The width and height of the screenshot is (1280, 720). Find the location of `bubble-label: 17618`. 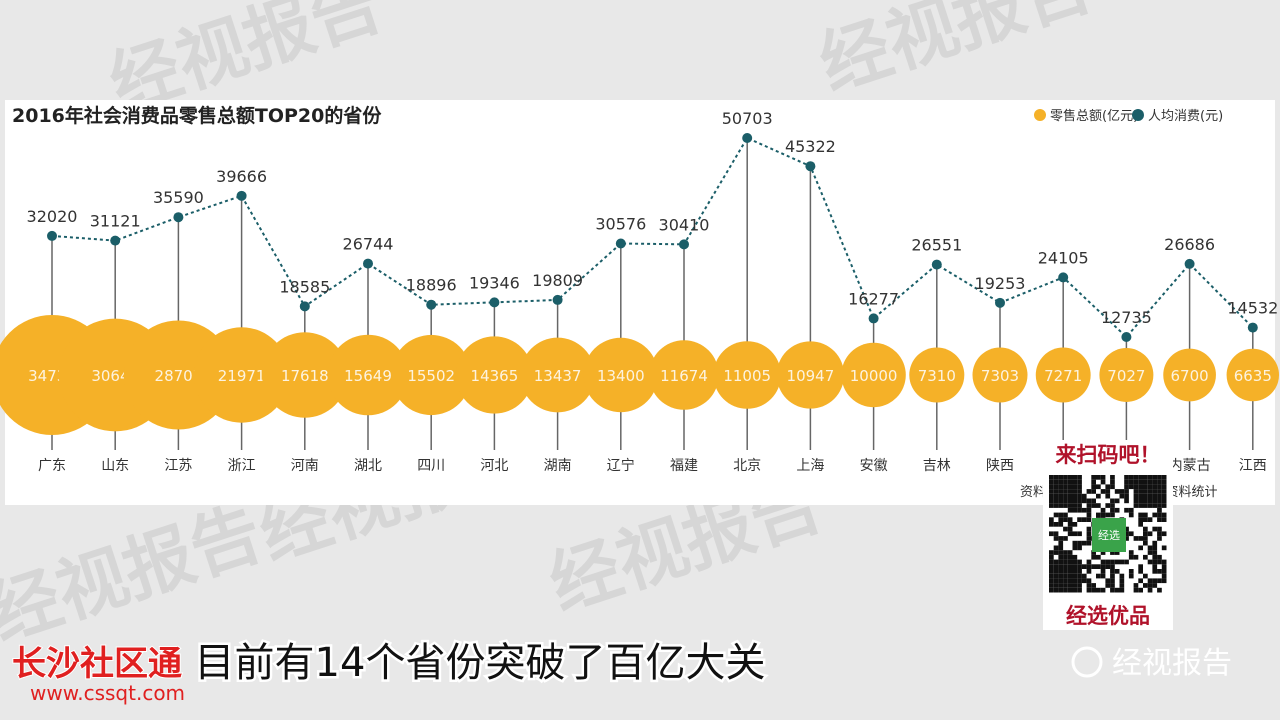

bubble-label: 17618 is located at coordinates (305, 376).